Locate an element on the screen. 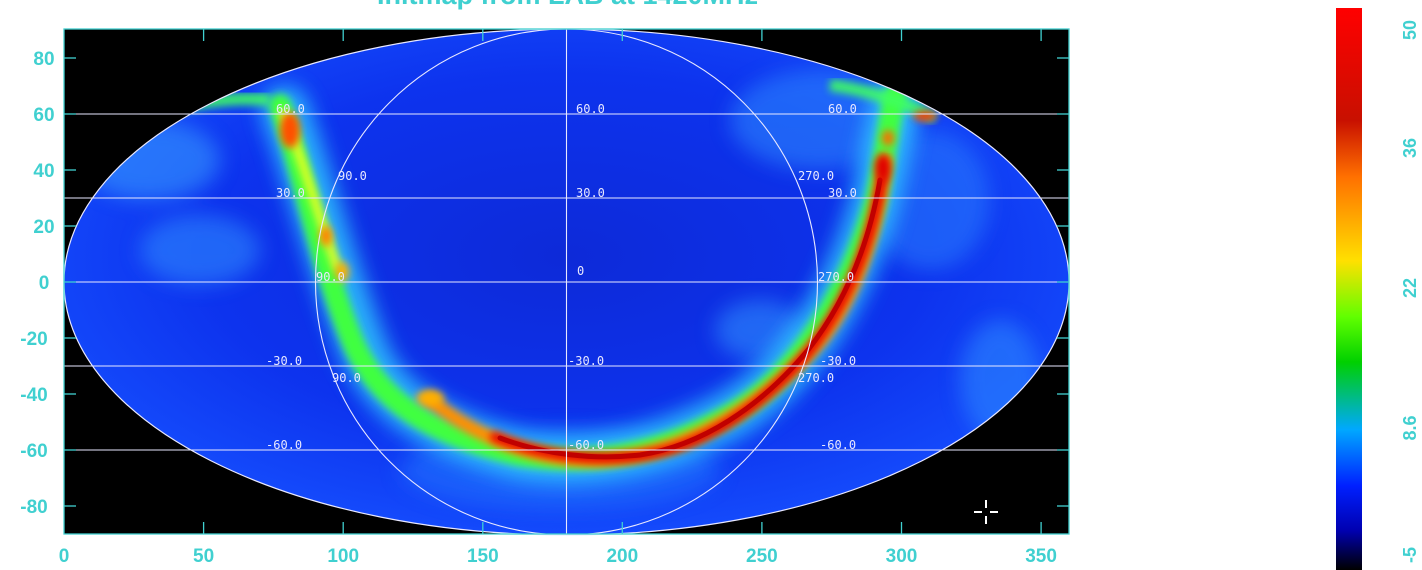 The image size is (1422, 570). grid-label-lat-60-left: 60.0 is located at coordinates (290, 109).